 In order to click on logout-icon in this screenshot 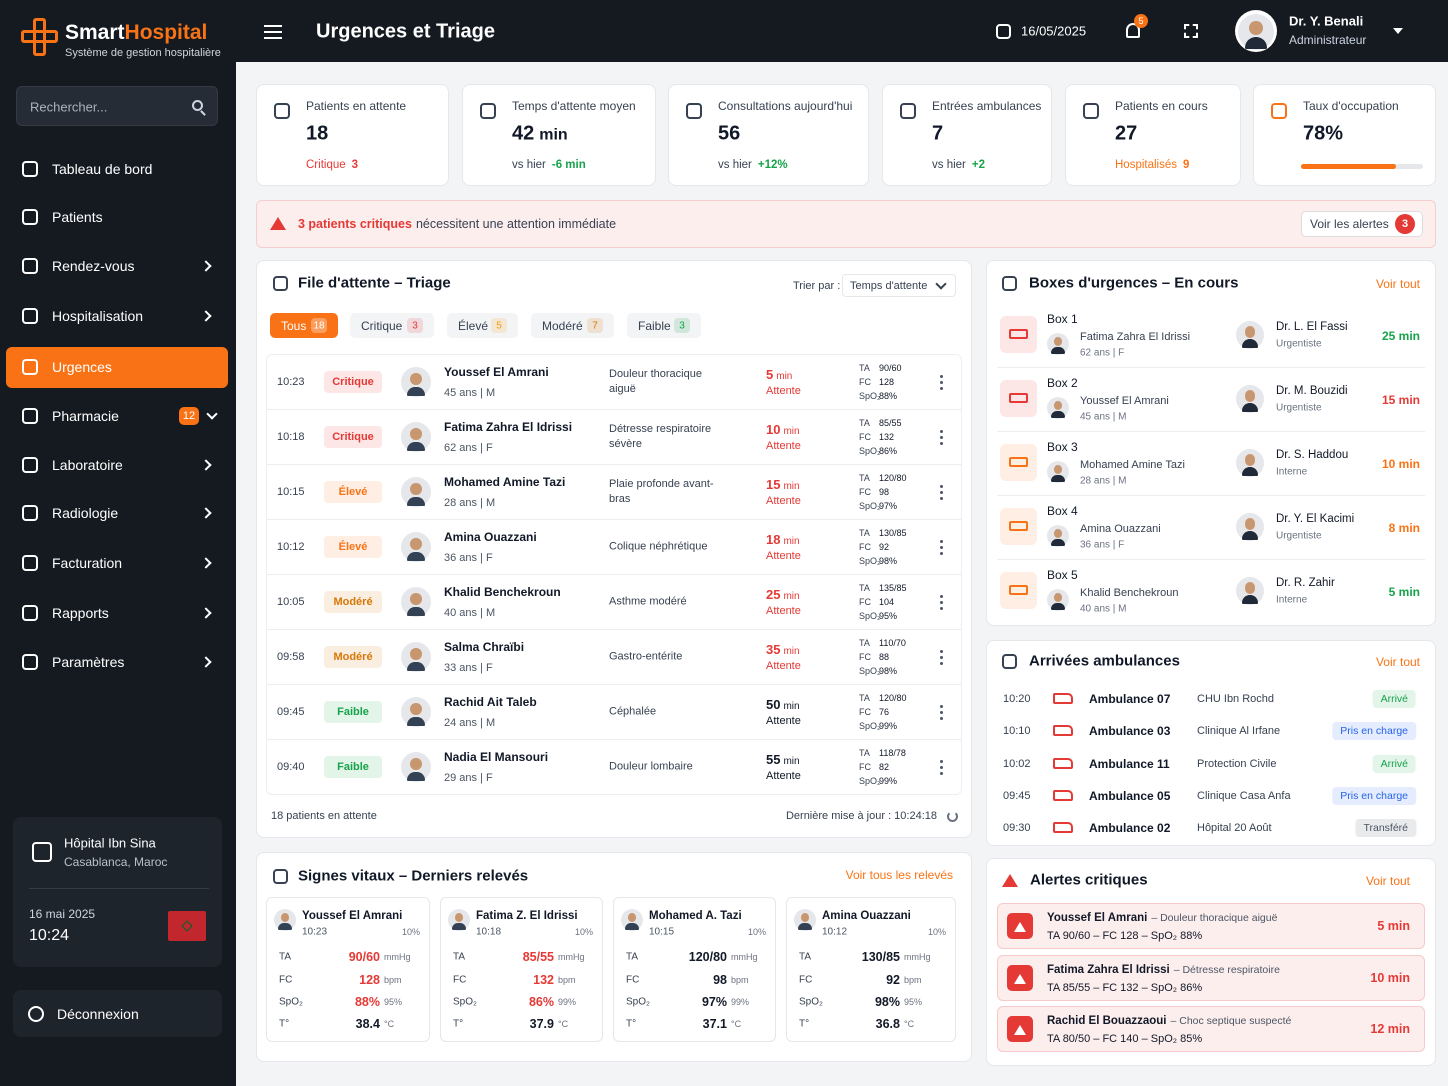, I will do `click(36, 1014)`.